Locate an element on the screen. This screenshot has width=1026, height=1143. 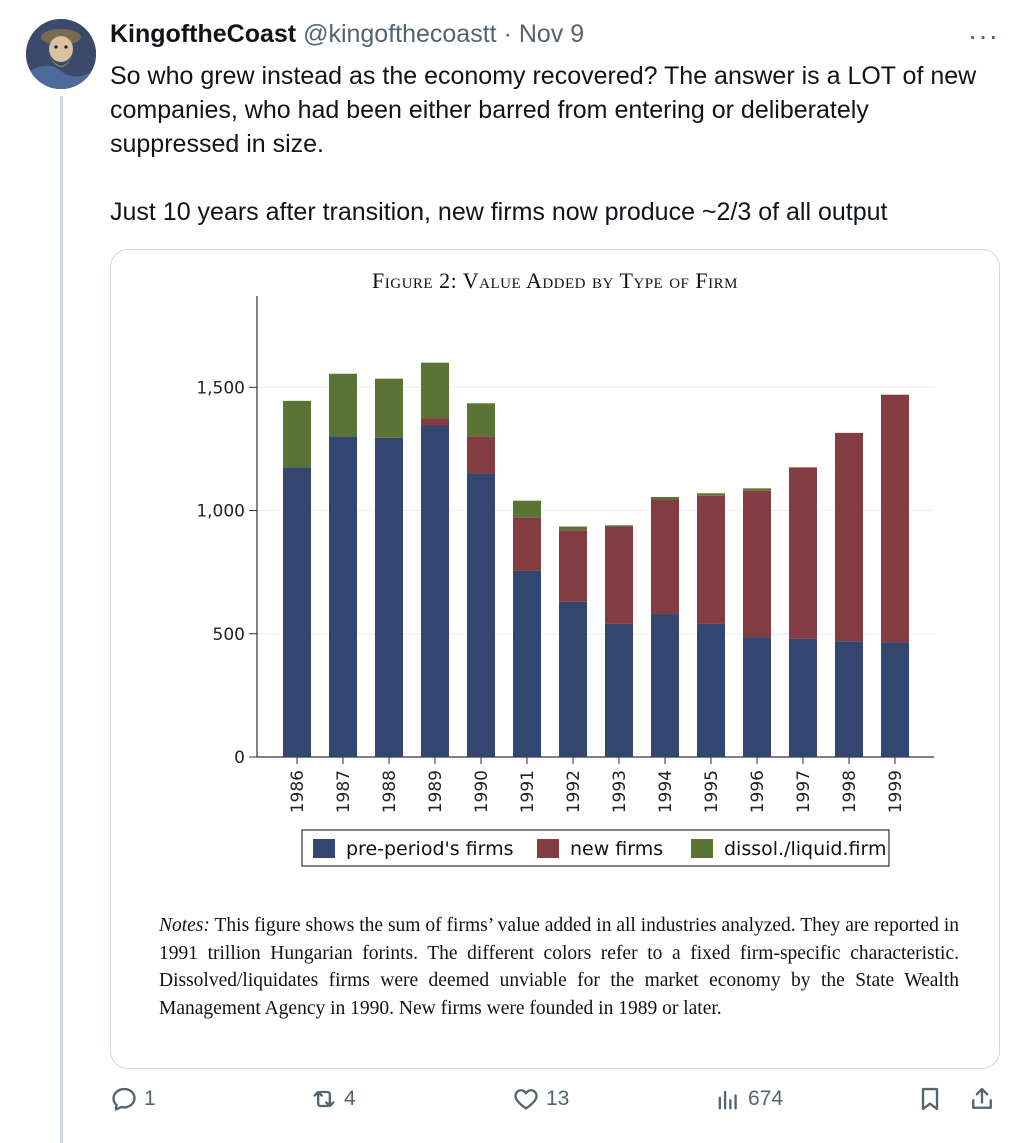
x-tick-label: 1998 is located at coordinates (850, 791).